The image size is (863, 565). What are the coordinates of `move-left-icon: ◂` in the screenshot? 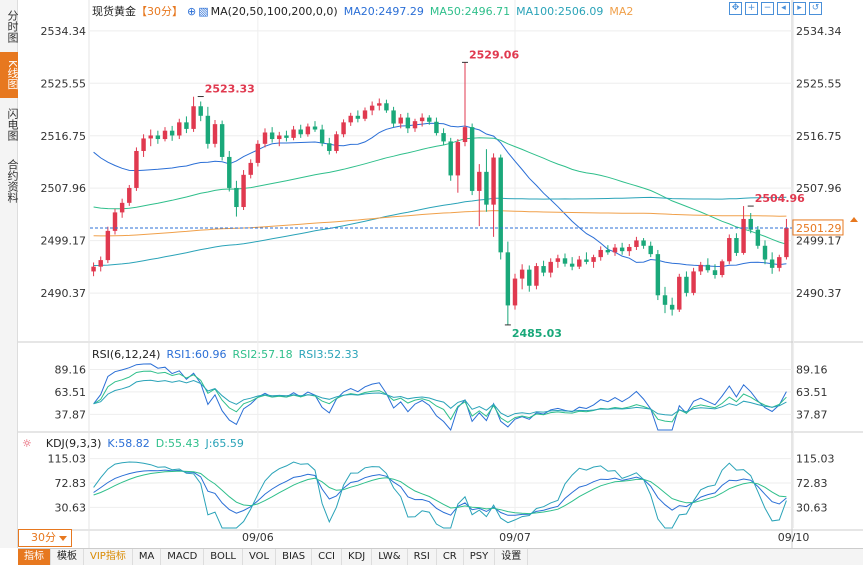 It's located at (783, 8).